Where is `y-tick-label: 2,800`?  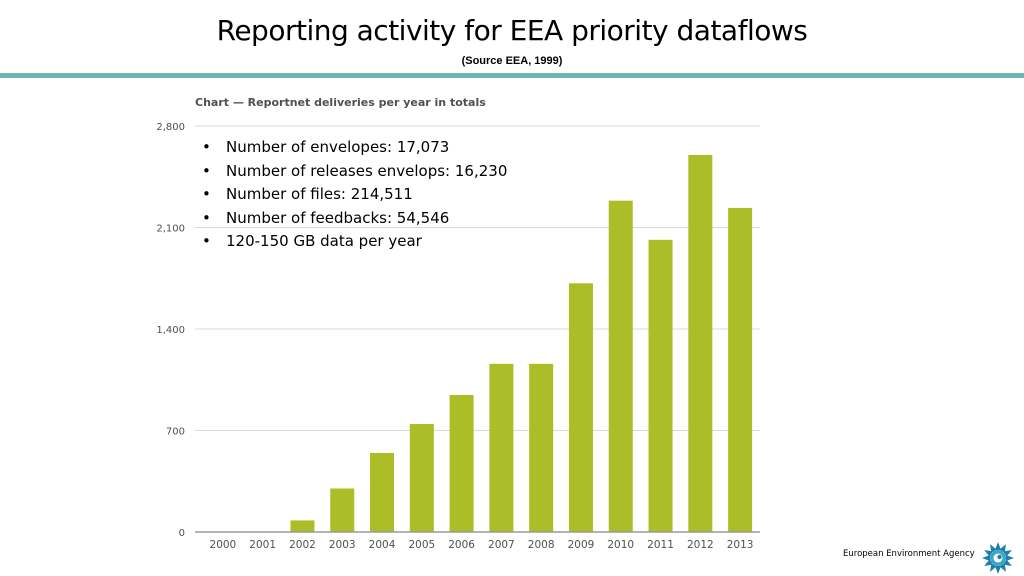 y-tick-label: 2,800 is located at coordinates (170, 127).